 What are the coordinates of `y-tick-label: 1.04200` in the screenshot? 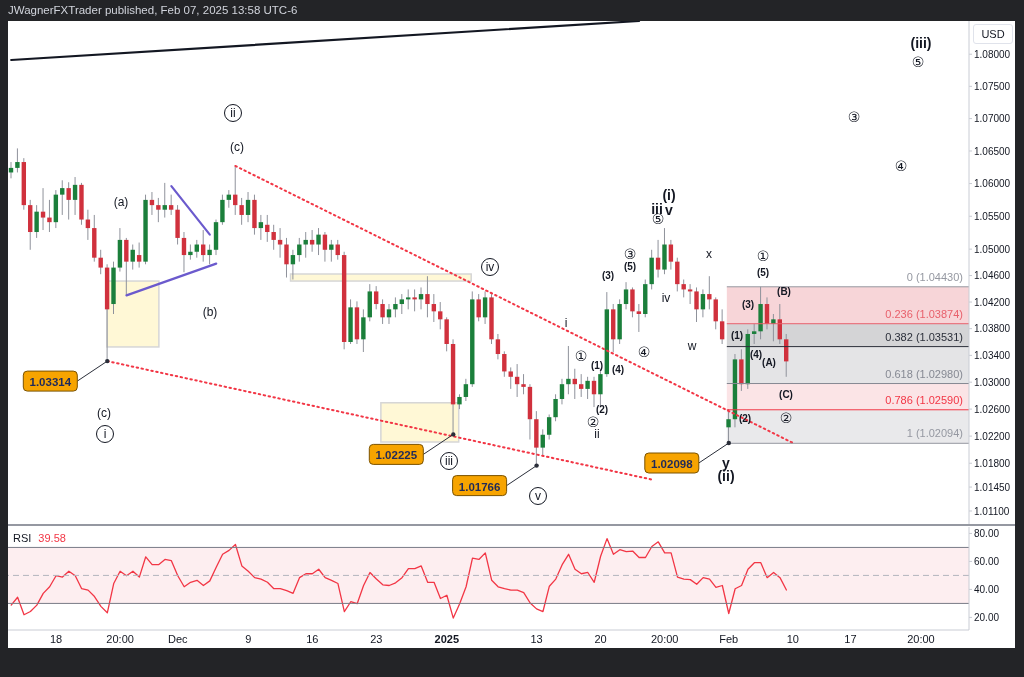 It's located at (992, 302).